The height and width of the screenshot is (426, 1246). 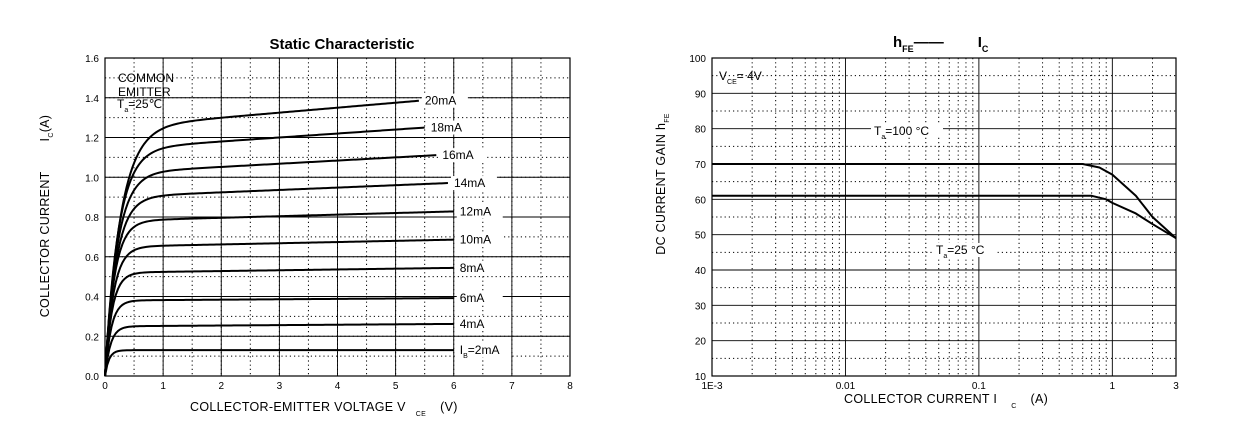 I want to click on chart2-x-tick-label: 1E-3, so click(x=712, y=386).